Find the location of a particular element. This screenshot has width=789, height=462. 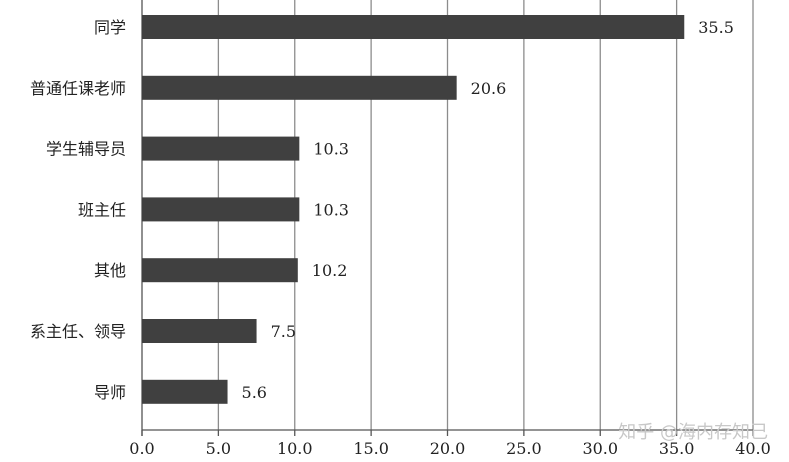

x-tick-label: 15.0 is located at coordinates (371, 448).